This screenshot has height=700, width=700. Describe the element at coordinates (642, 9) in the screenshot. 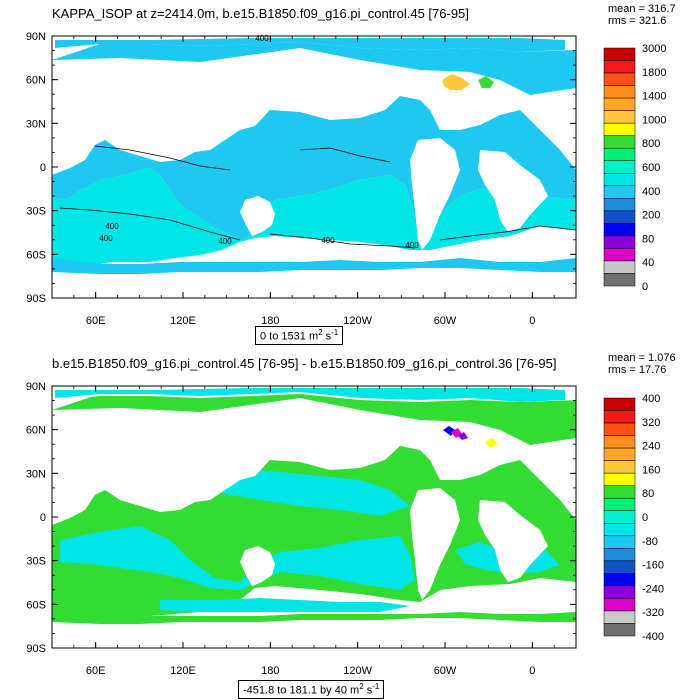

I see `mean-label-top: mean = 316.7` at that location.